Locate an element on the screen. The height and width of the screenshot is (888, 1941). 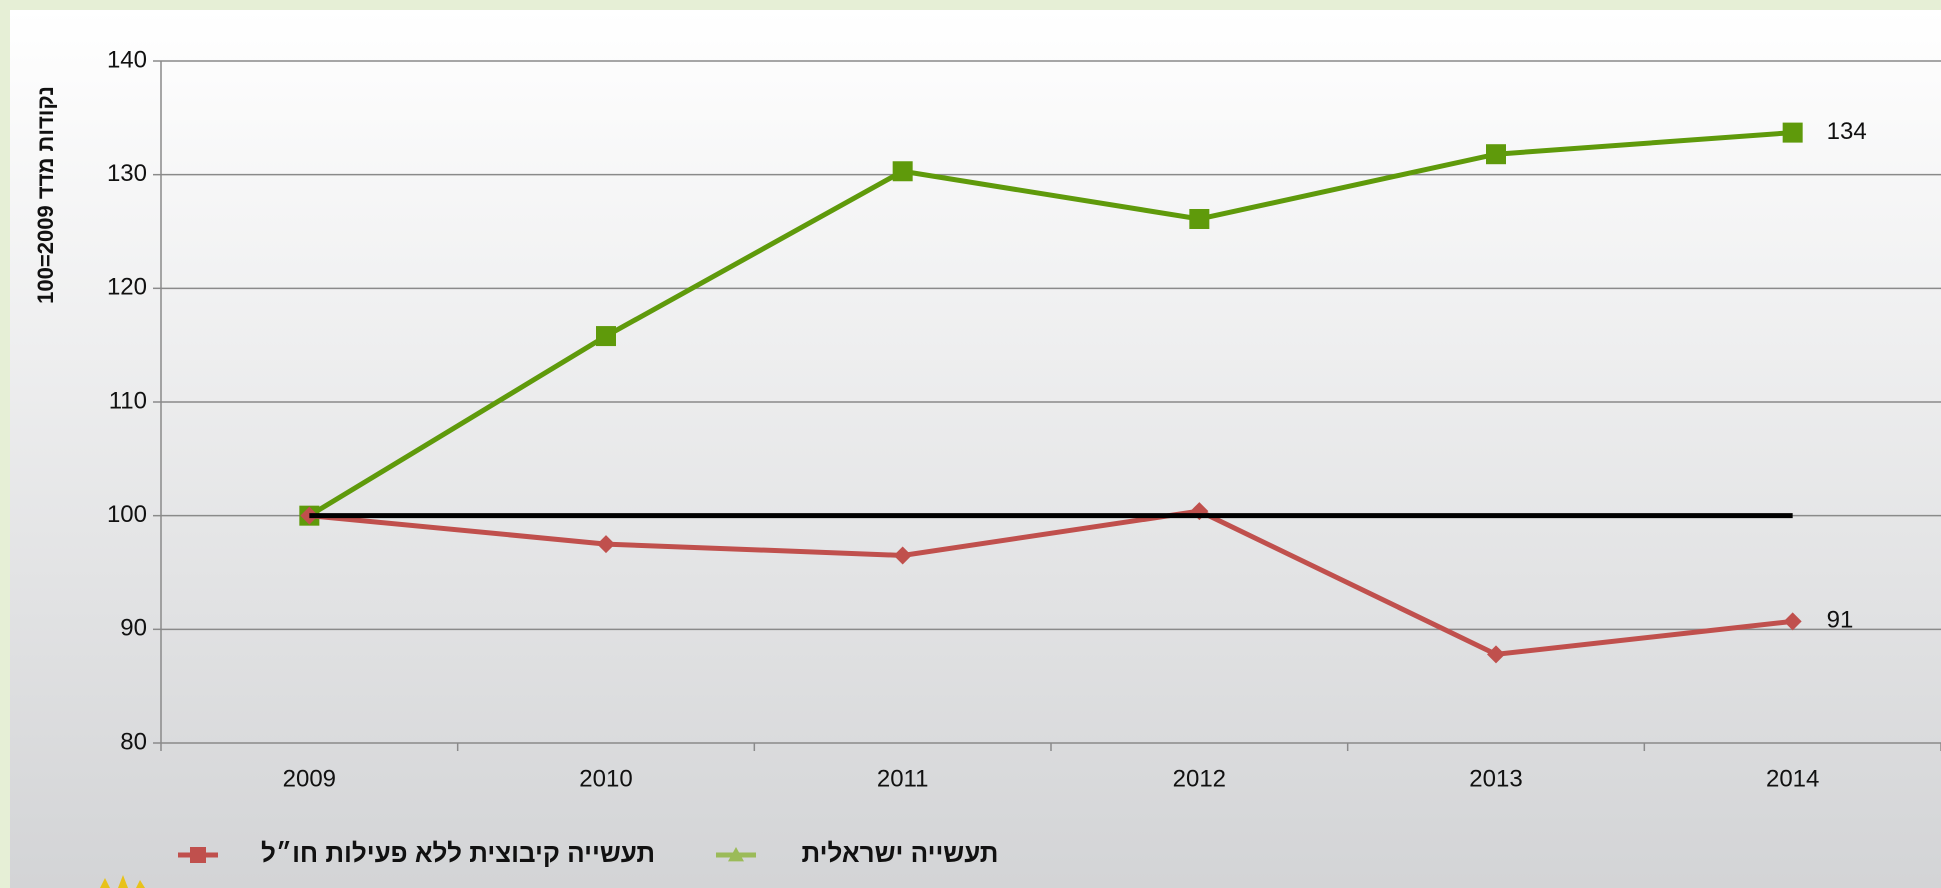
x-tick-label: 2012 is located at coordinates (1199, 778).